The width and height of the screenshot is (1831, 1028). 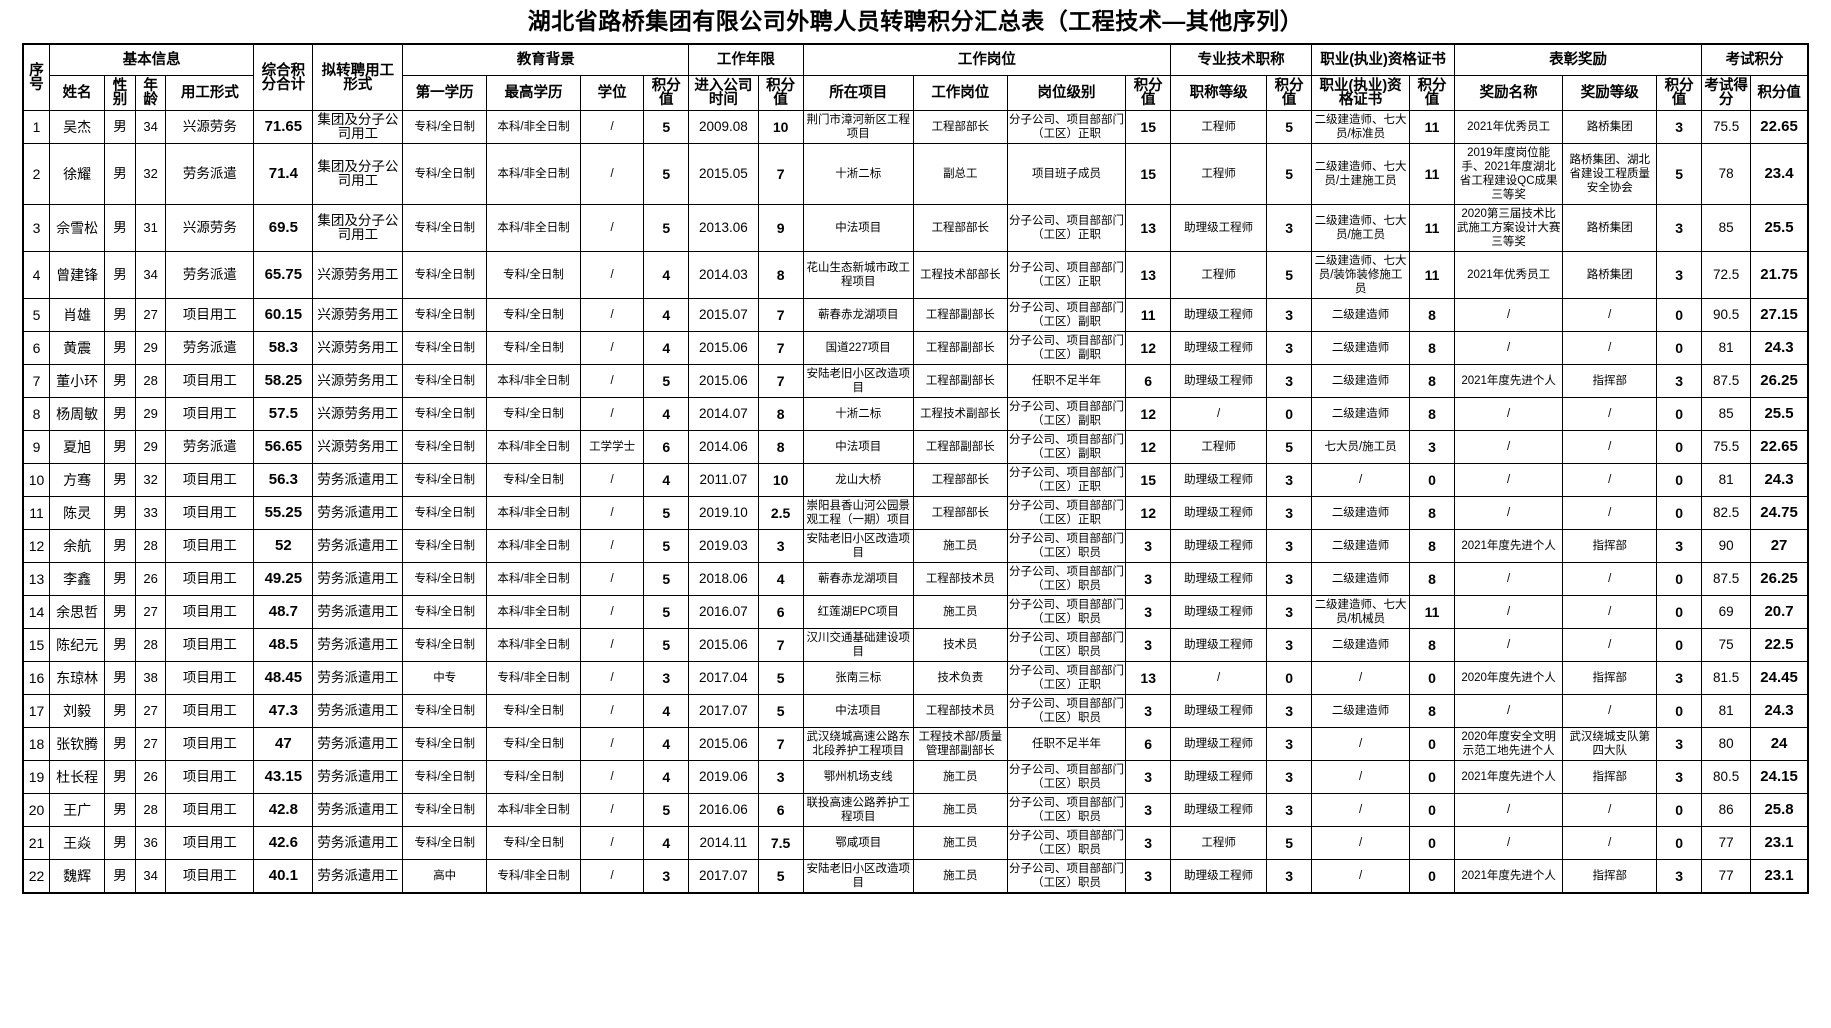 What do you see at coordinates (723, 711) in the screenshot?
I see `cell-join-time: 2017.07` at bounding box center [723, 711].